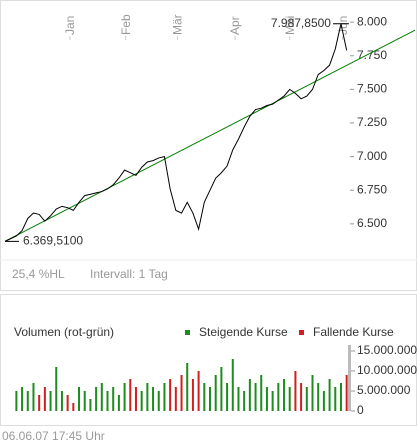 The width and height of the screenshot is (417, 443). Describe the element at coordinates (129, 274) in the screenshot. I see `interval-label: Intervall: 1 Tag` at that location.